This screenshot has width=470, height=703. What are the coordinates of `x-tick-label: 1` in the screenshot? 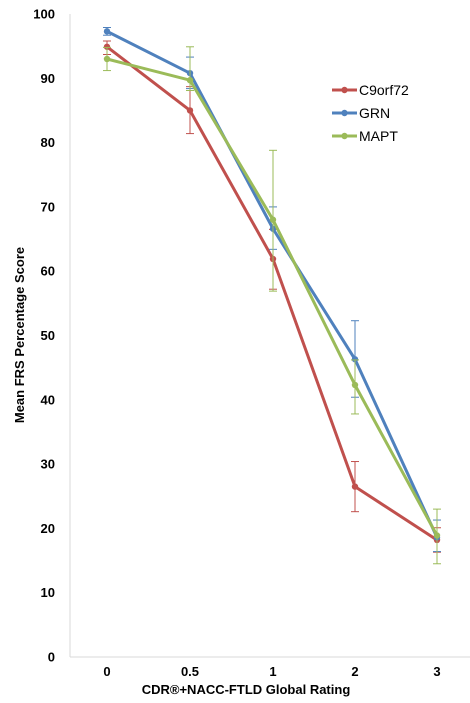 It's located at (272, 671).